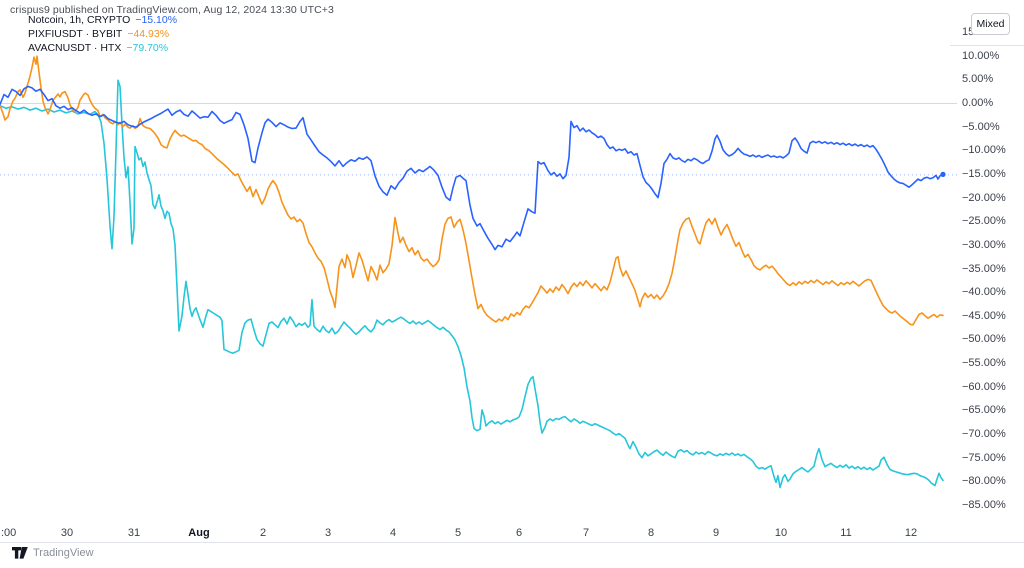  What do you see at coordinates (984, 173) in the screenshot?
I see `y-axis-label: −15.00%` at bounding box center [984, 173].